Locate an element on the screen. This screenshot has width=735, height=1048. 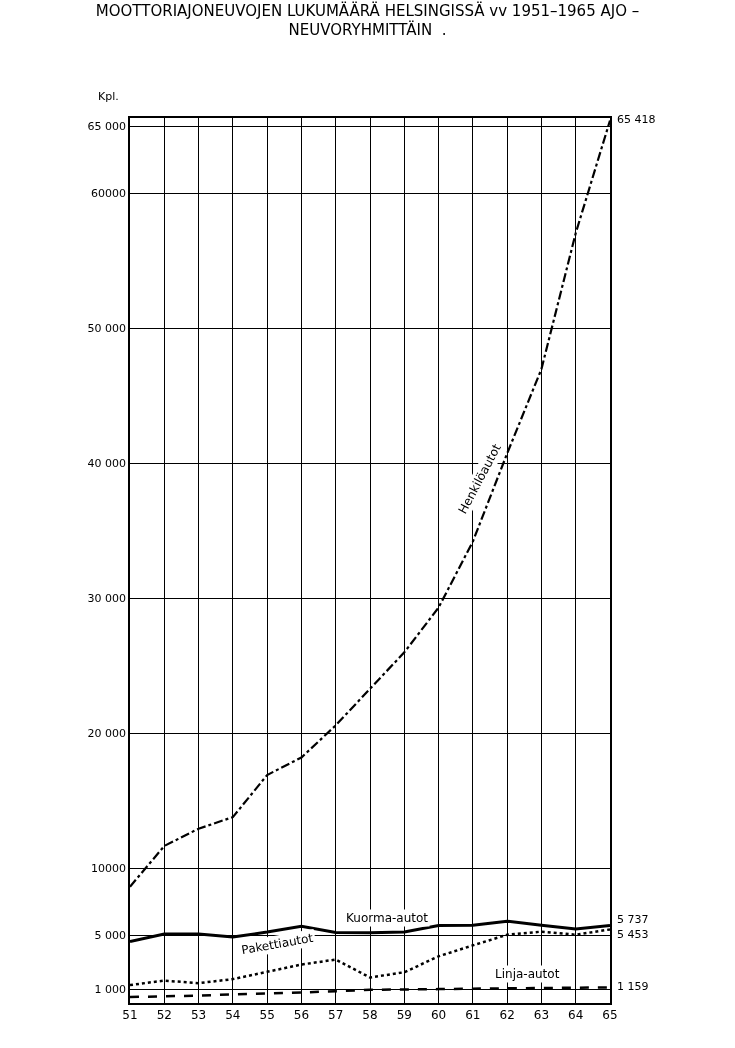
x-tick-label: 59 is located at coordinates (404, 1015).